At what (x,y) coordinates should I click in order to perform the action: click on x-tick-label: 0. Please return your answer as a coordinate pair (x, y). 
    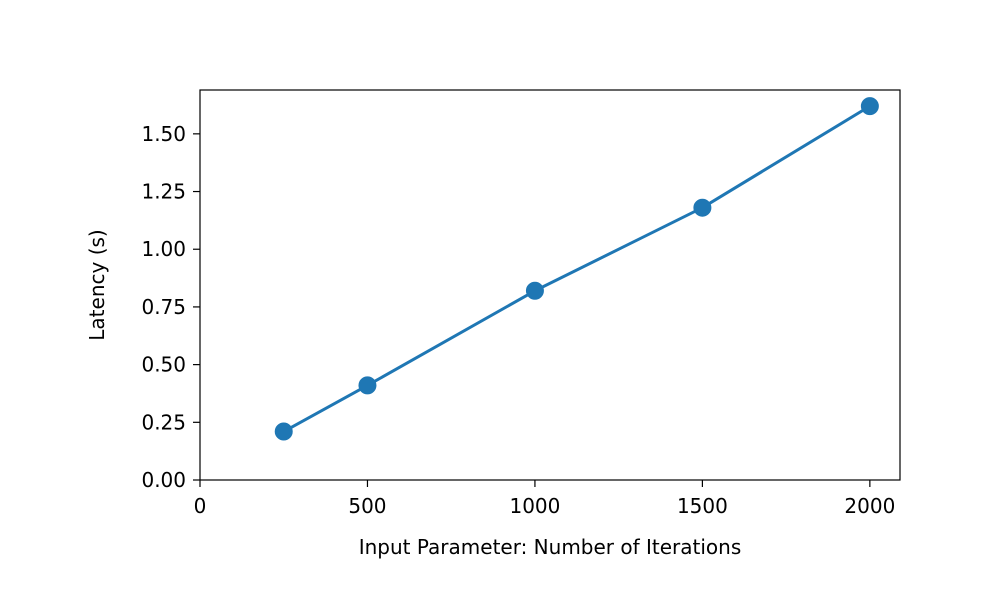
    Looking at the image, I should click on (200, 506).